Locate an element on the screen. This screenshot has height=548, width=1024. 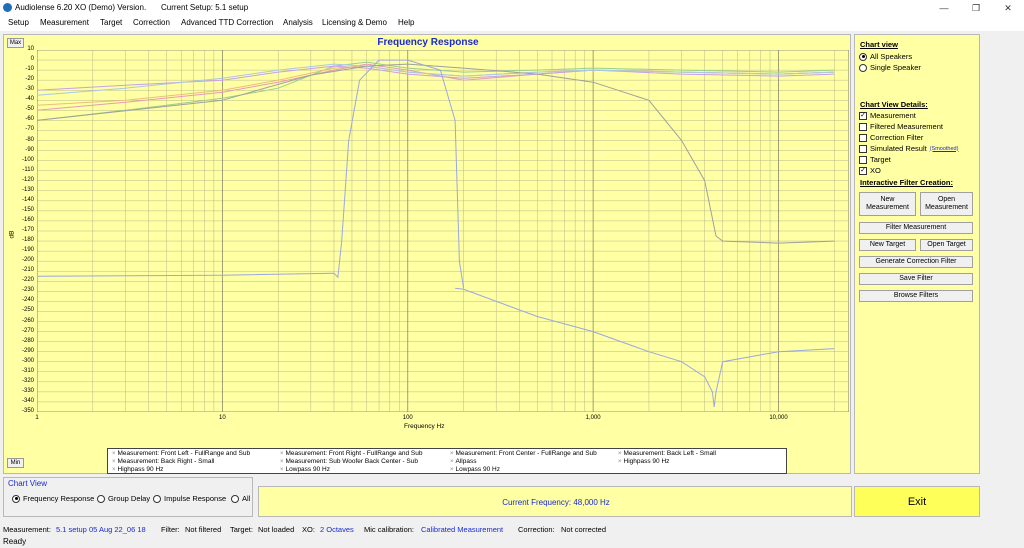
y-tick-label: -20 is located at coordinates (29, 79).